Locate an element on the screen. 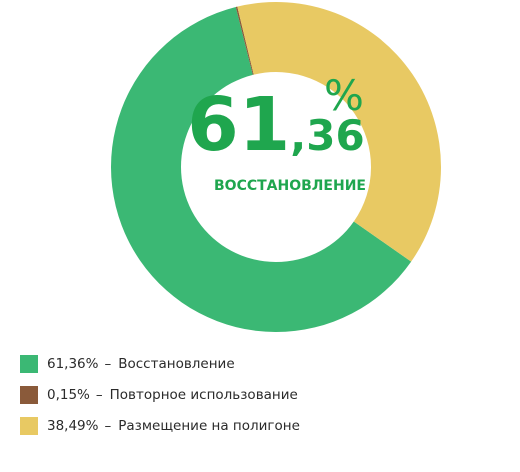 The image size is (520, 472). legend-value: 38,49% is located at coordinates (73, 426).